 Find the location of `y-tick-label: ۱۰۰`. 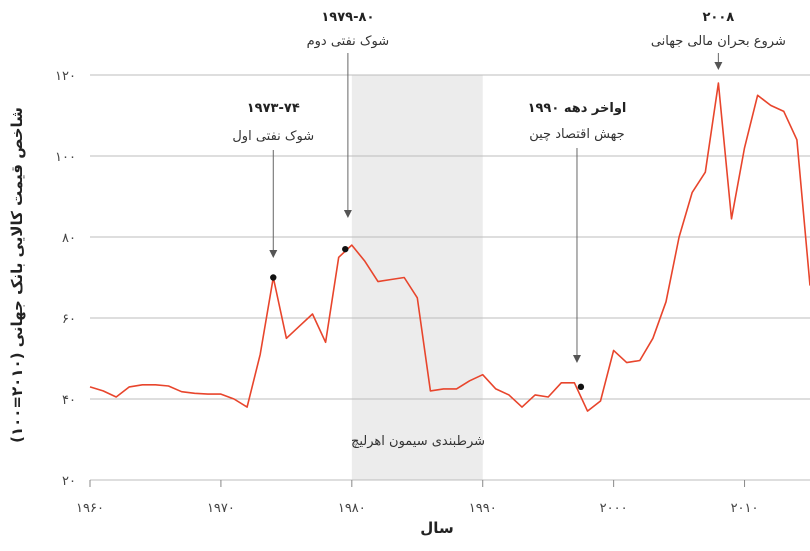

y-tick-label: ۱۰۰ is located at coordinates (65, 157).